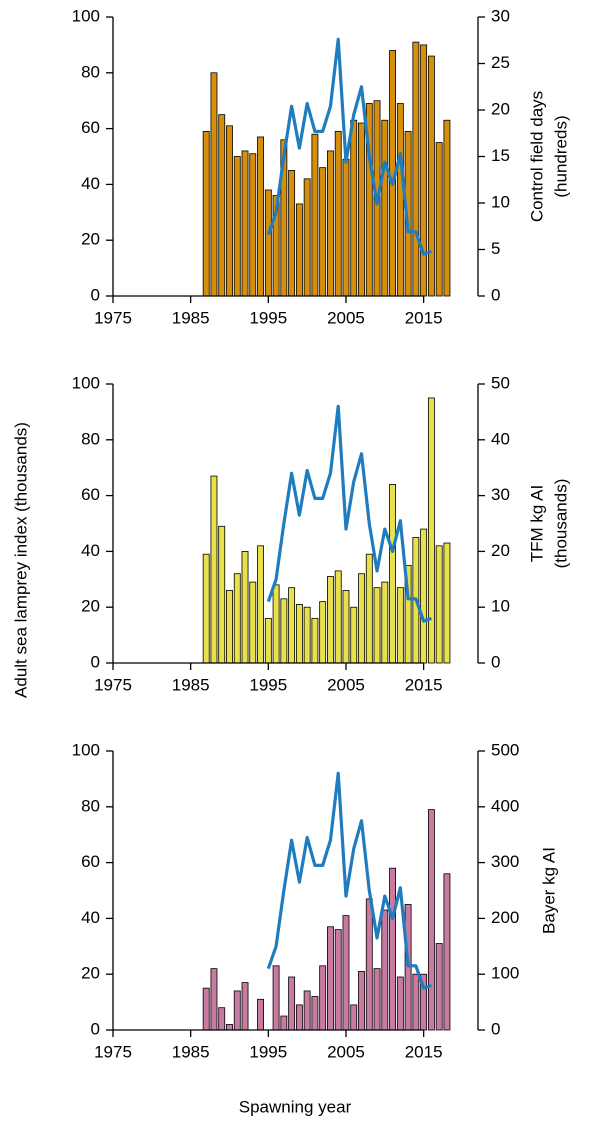  Describe the element at coordinates (536, 156) in the screenshot. I see `y2-axis-label: Control field days` at that location.